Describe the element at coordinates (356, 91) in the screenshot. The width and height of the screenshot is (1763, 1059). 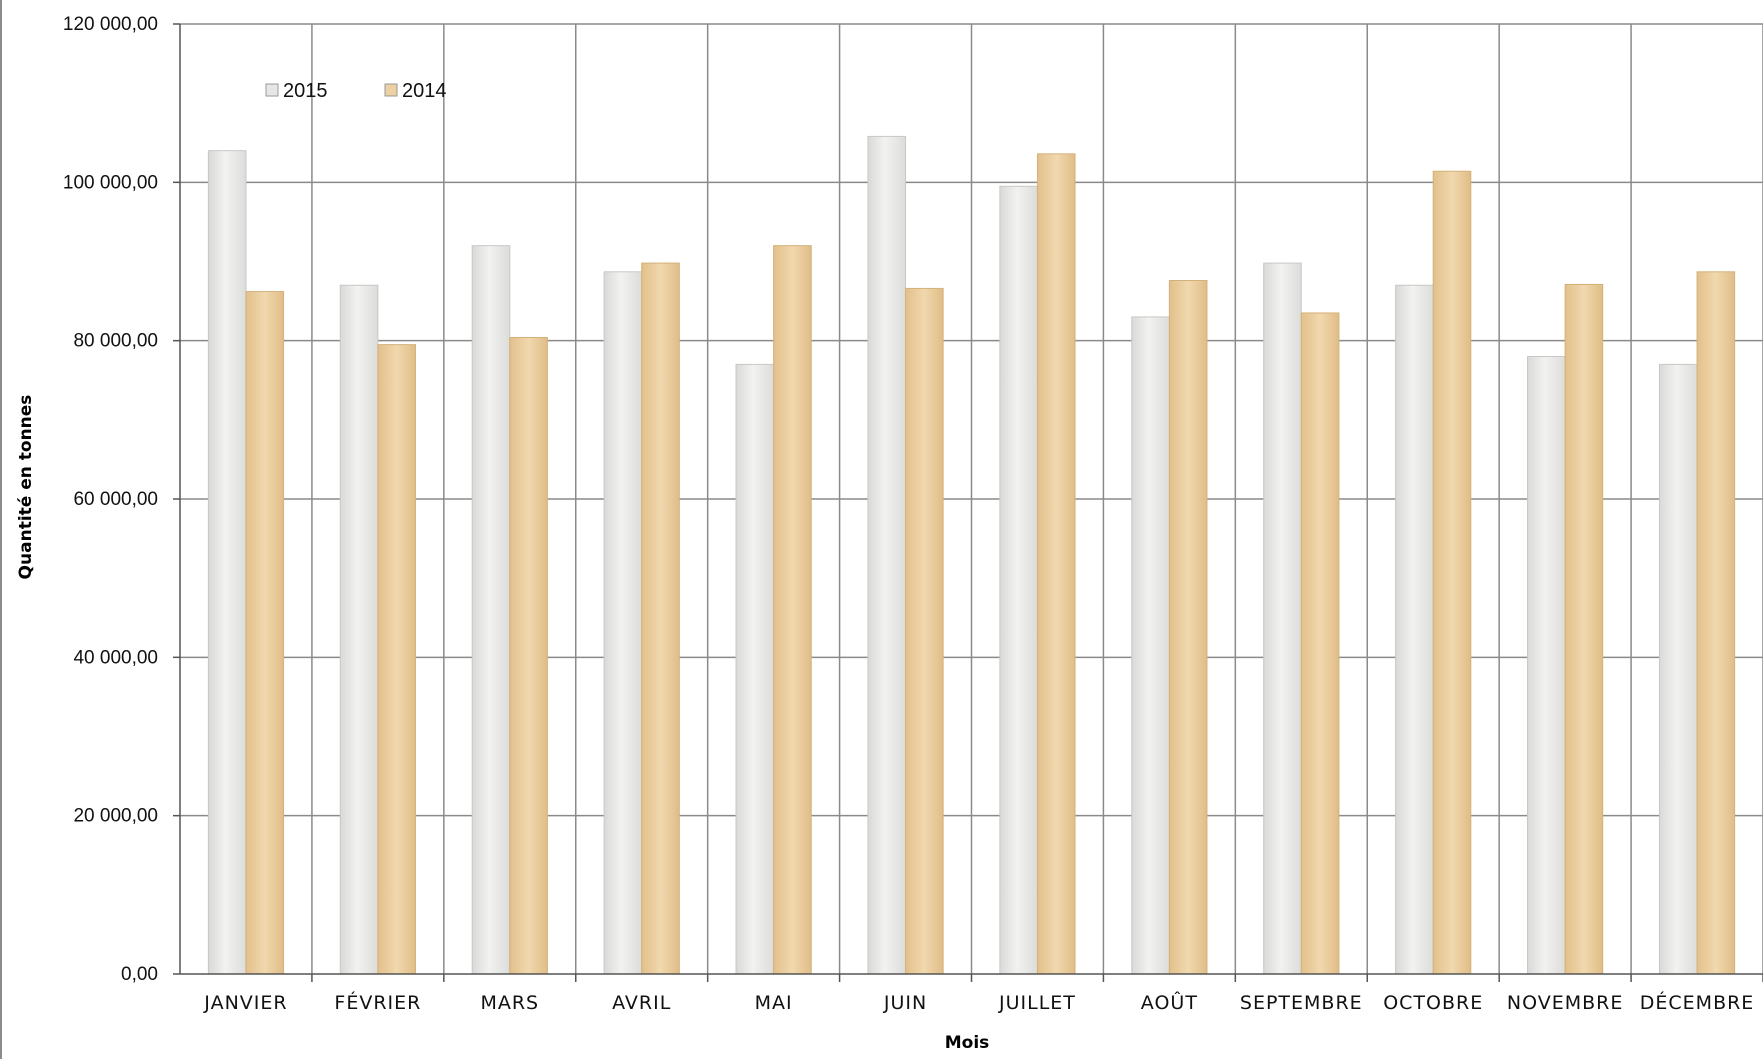
I see `legend: 2015 2014` at that location.